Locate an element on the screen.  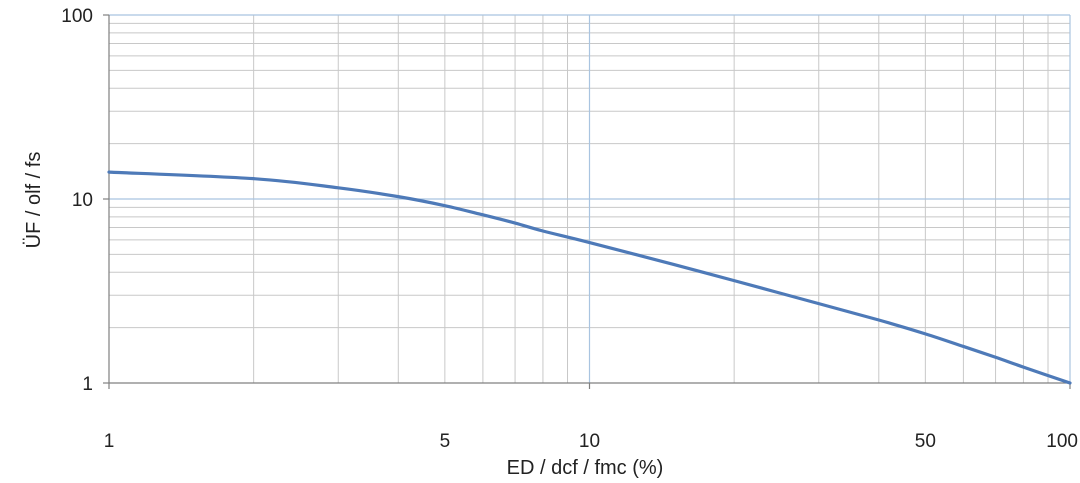
x-tick-label: 10 is located at coordinates (589, 441).